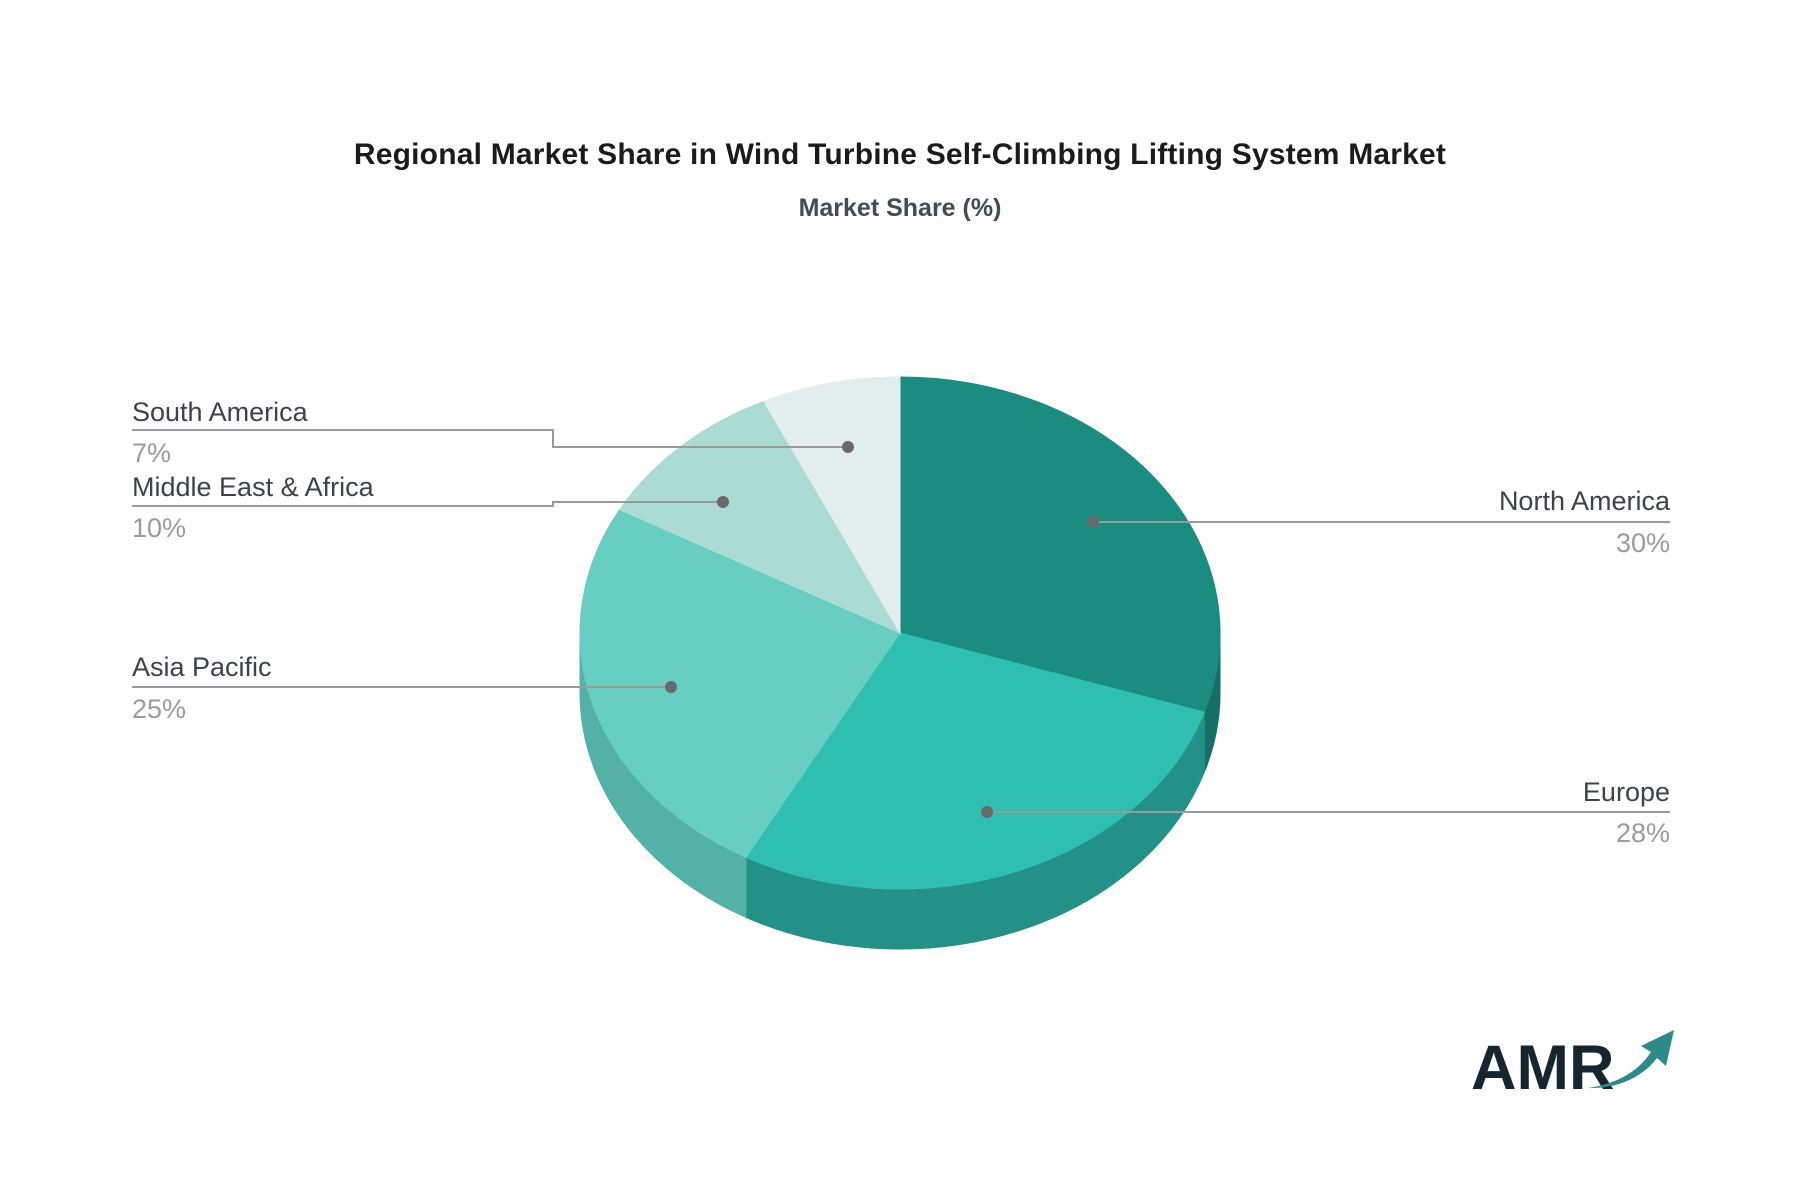 The image size is (1800, 1196). I want to click on callout-label-middle-east-africa: Middle East & Africa, so click(253, 487).